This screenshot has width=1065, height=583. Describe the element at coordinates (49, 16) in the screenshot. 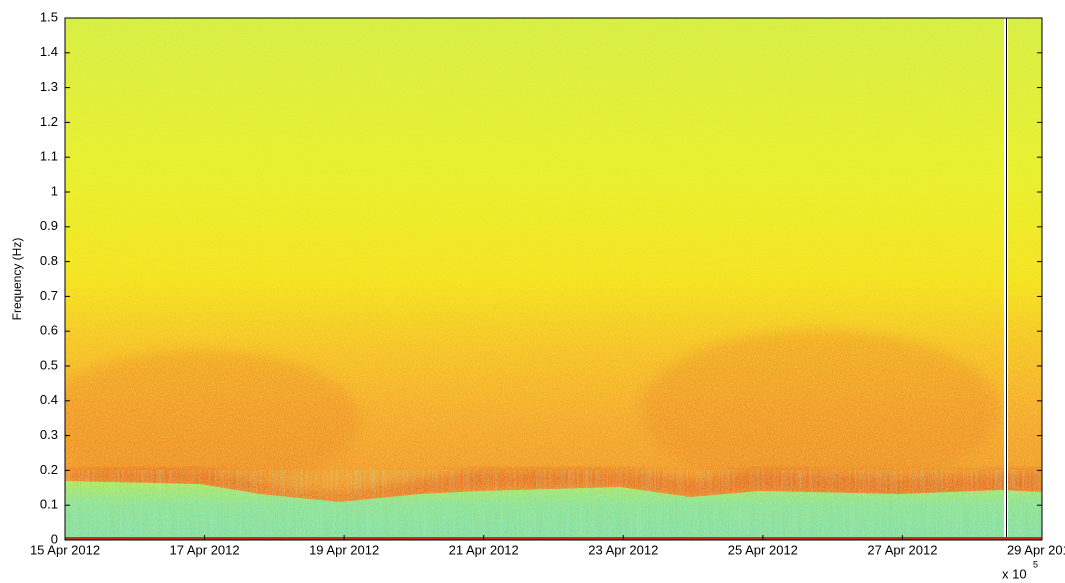

I see `y-tick-label: 1.5` at that location.